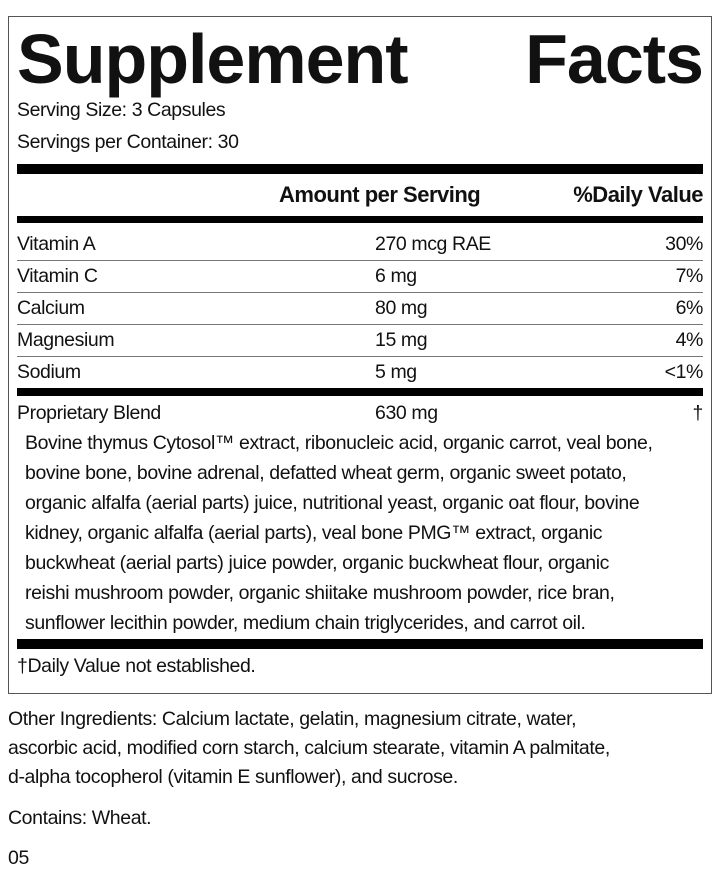 This screenshot has height=877, width=720. What do you see at coordinates (396, 276) in the screenshot?
I see `nutrient-amount: 6 mg` at bounding box center [396, 276].